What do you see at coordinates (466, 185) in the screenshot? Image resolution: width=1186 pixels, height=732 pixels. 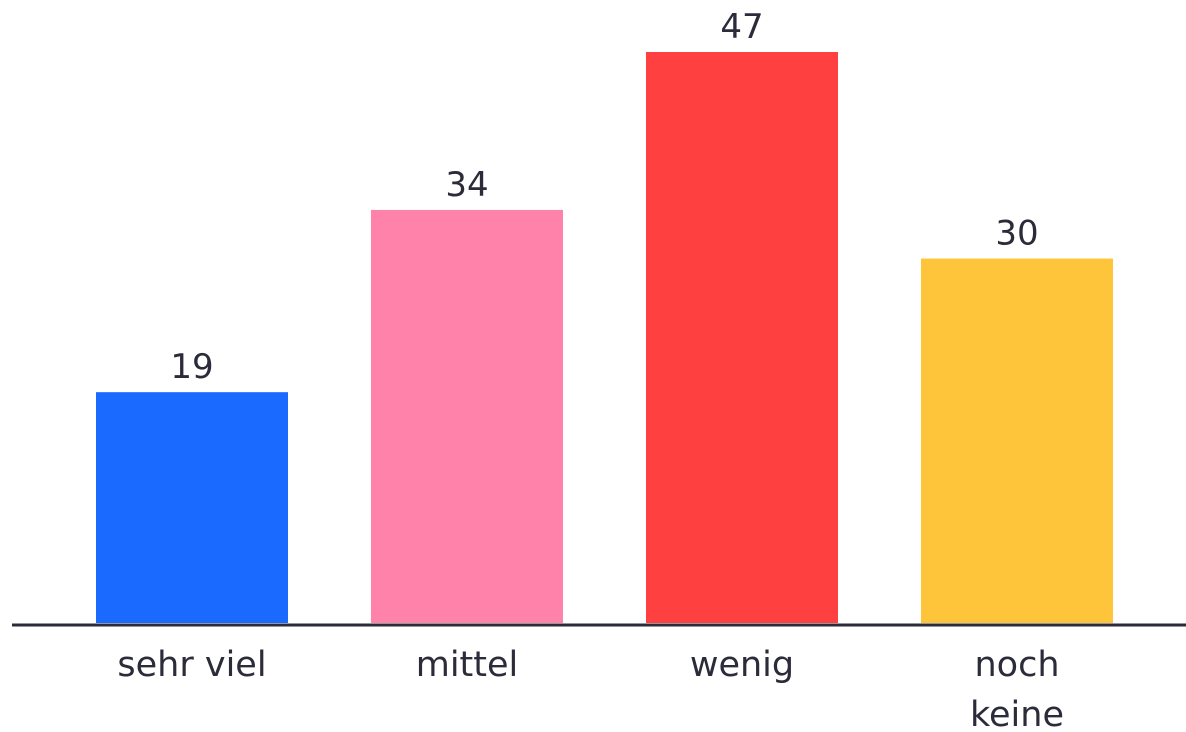 I see `value-label-1: 34` at bounding box center [466, 185].